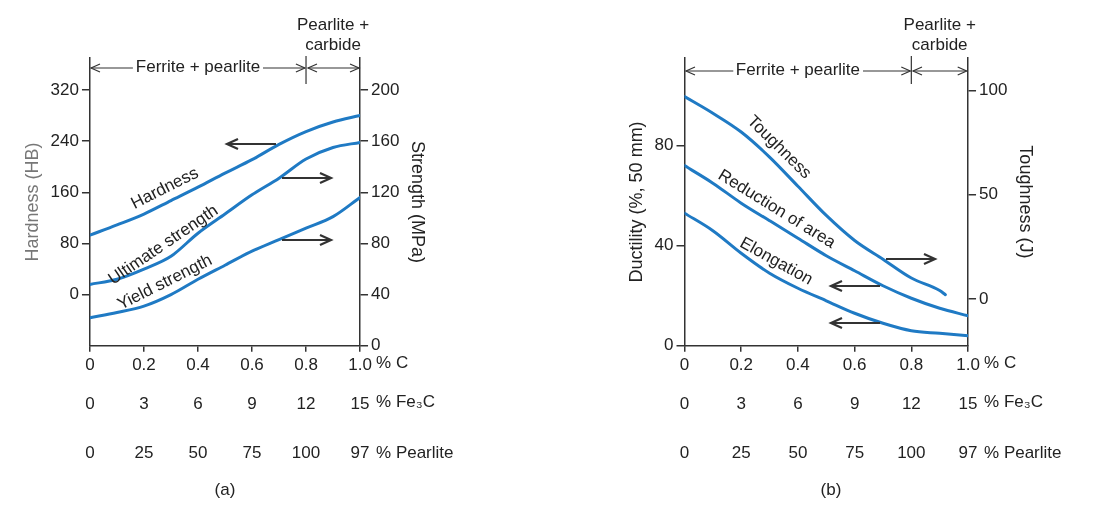 This screenshot has width=1100, height=511. I want to click on y2-tick-label: 80, so click(380, 243).